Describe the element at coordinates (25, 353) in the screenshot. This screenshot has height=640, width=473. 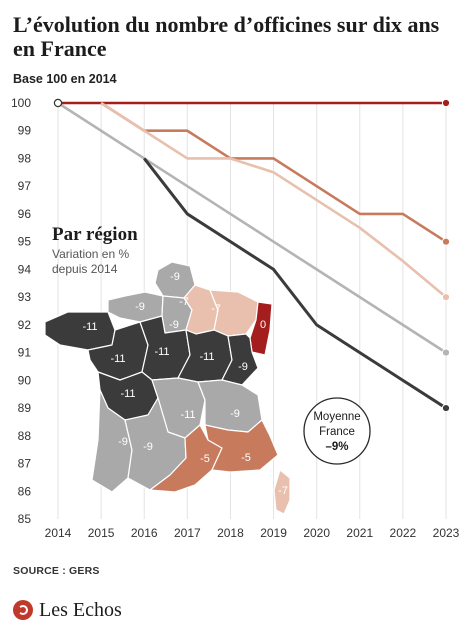
I see `y-tick-label: 91` at that location.